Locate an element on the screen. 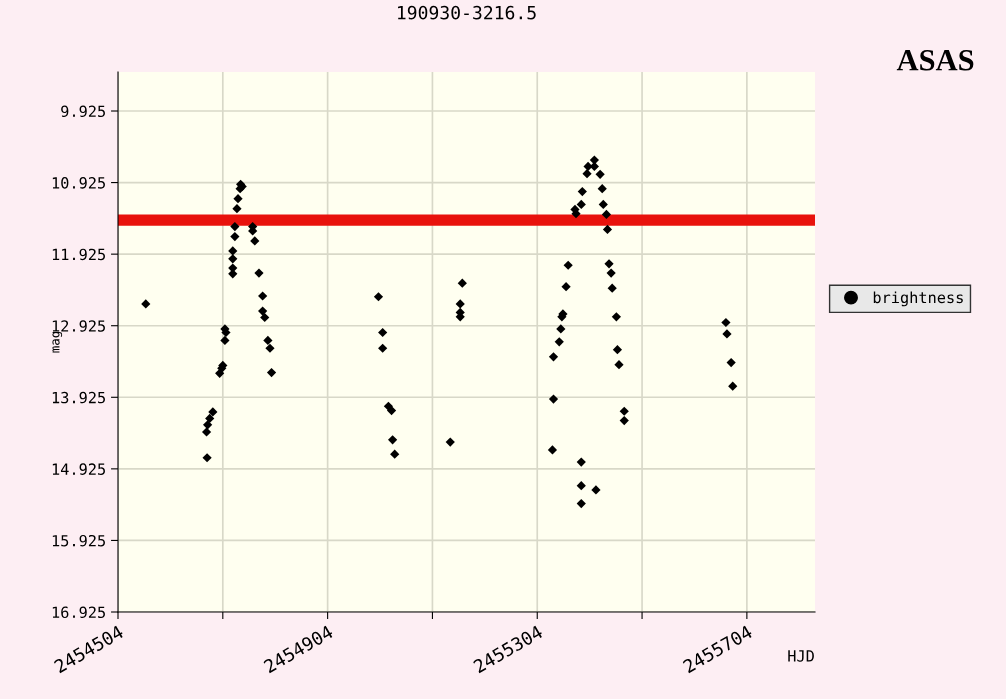 The width and height of the screenshot is (1006, 699). y-tick-label: 16.925 is located at coordinates (78, 612).